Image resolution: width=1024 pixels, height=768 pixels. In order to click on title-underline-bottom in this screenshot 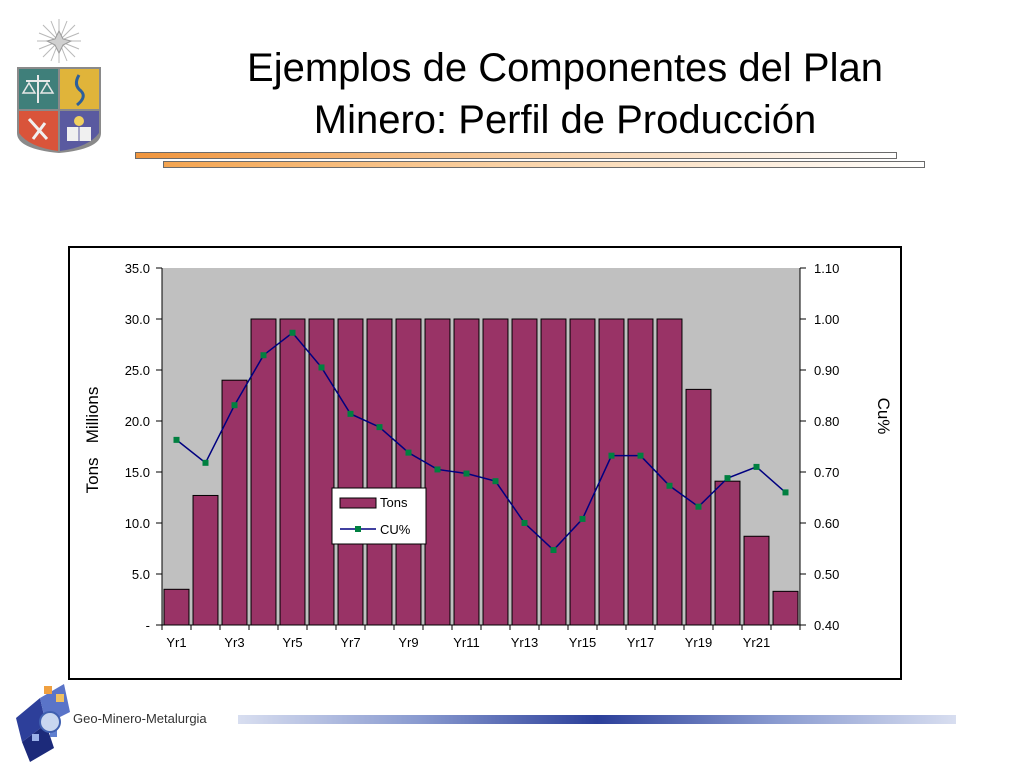, I will do `click(544, 164)`.